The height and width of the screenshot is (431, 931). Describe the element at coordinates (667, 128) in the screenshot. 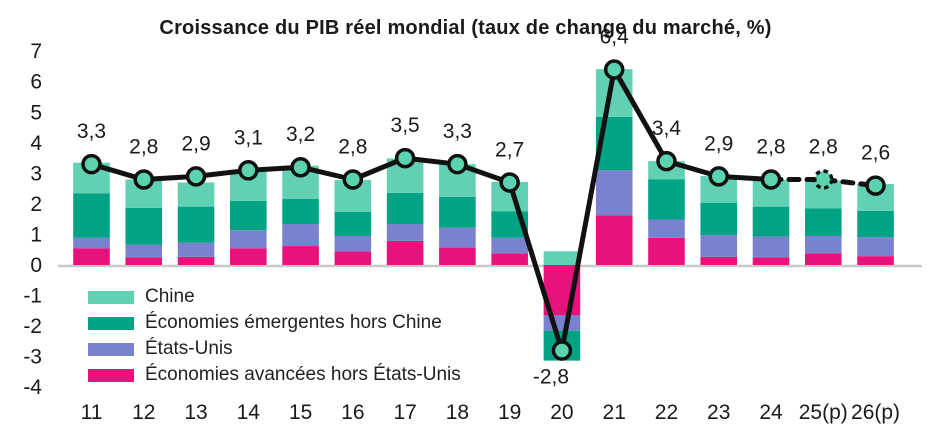

I see `data-label: 3,4` at that location.